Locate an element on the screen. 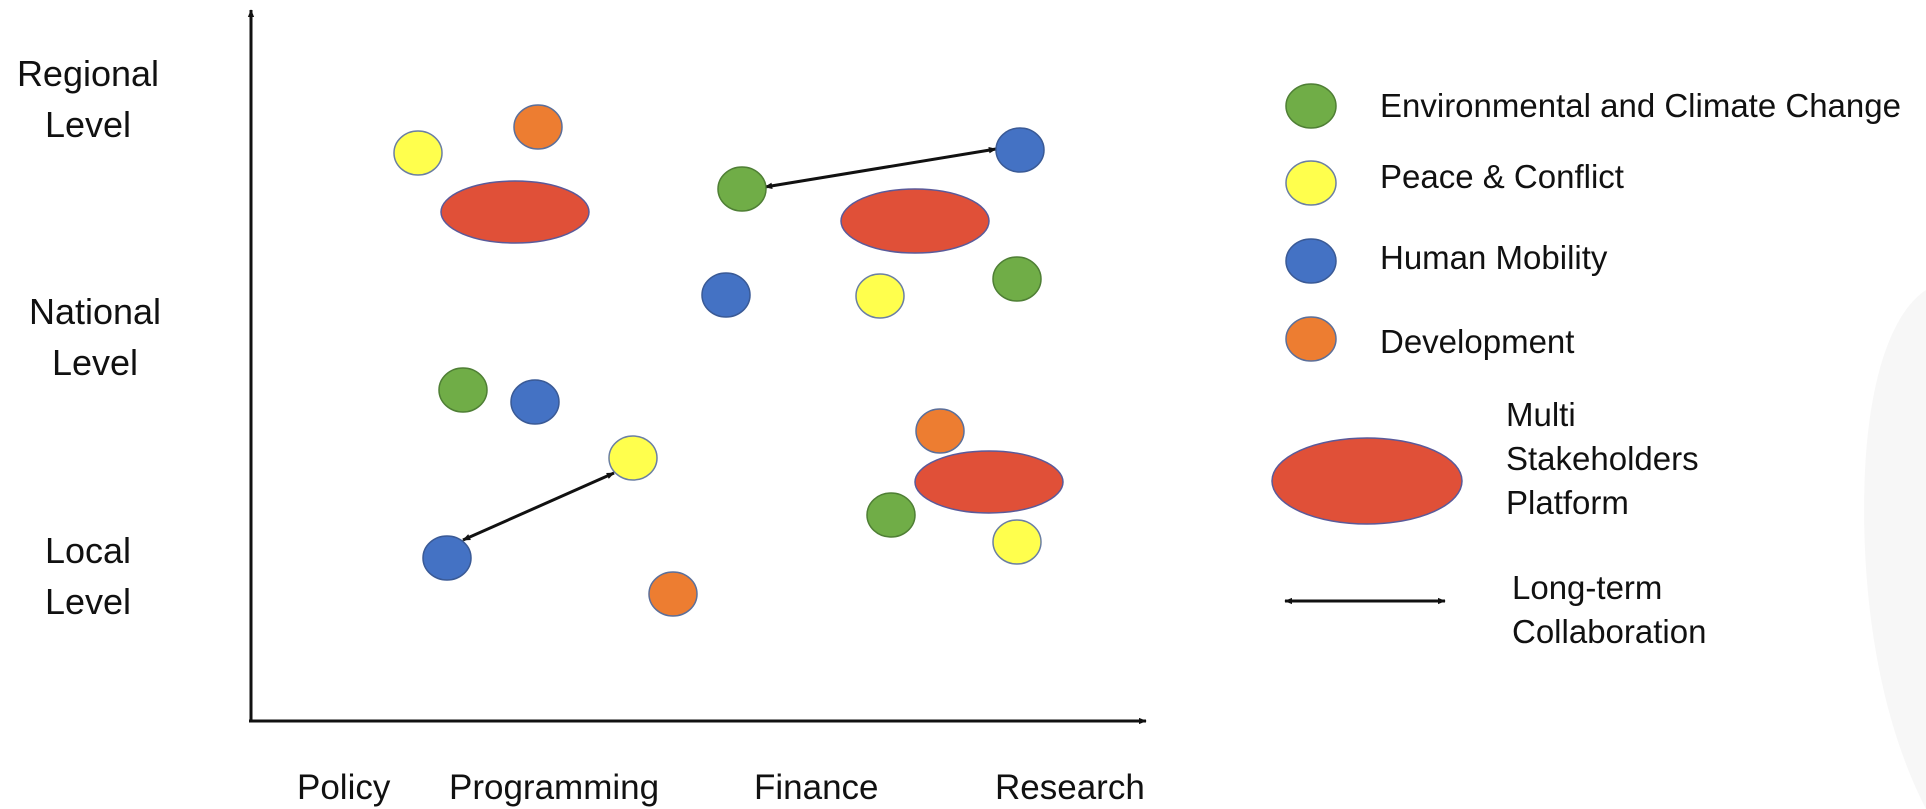  y-label-national-line1: National is located at coordinates (95, 311).